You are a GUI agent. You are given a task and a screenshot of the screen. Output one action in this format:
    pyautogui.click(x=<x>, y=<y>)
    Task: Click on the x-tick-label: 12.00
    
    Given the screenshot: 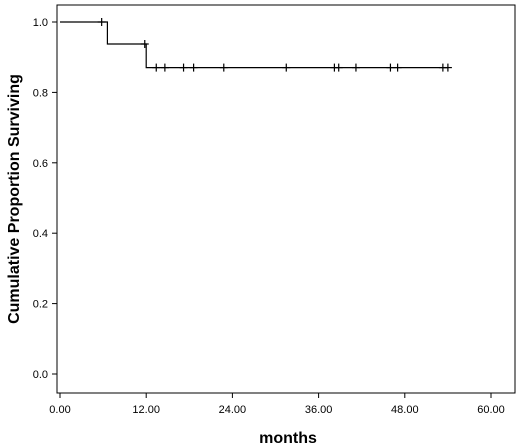 What is the action you would take?
    pyautogui.click(x=146, y=410)
    